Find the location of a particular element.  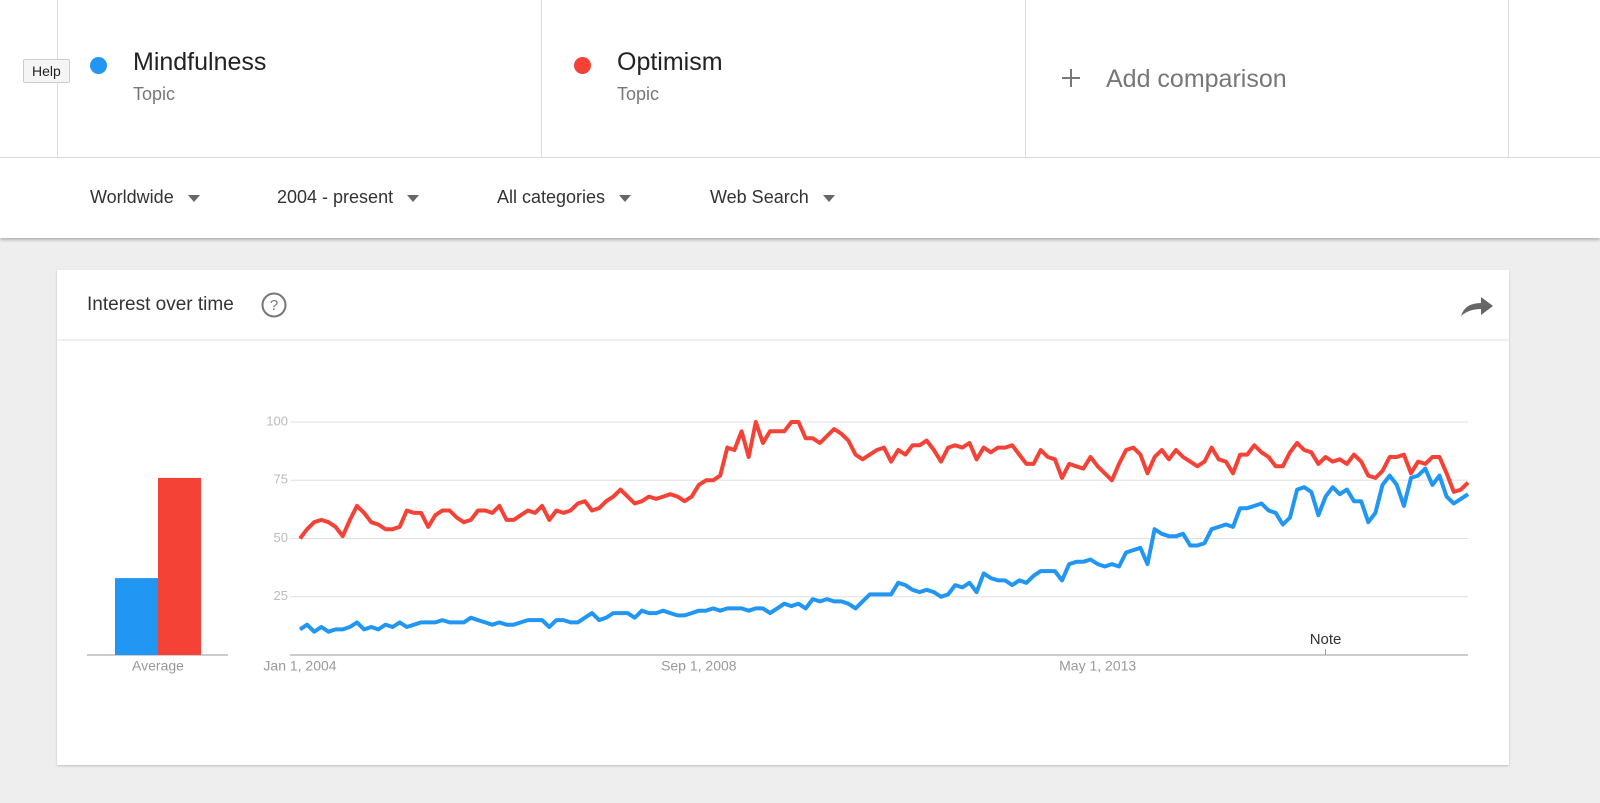

chart-title: Interest over time is located at coordinates (160, 304).